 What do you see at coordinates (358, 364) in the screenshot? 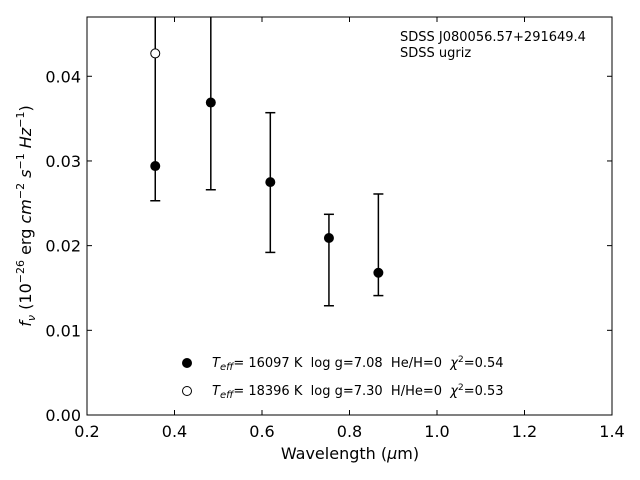
I see `legend-entry-1: Teff= 16097 K log g=7.08 He/H=0 χ2=0.54` at bounding box center [358, 364].